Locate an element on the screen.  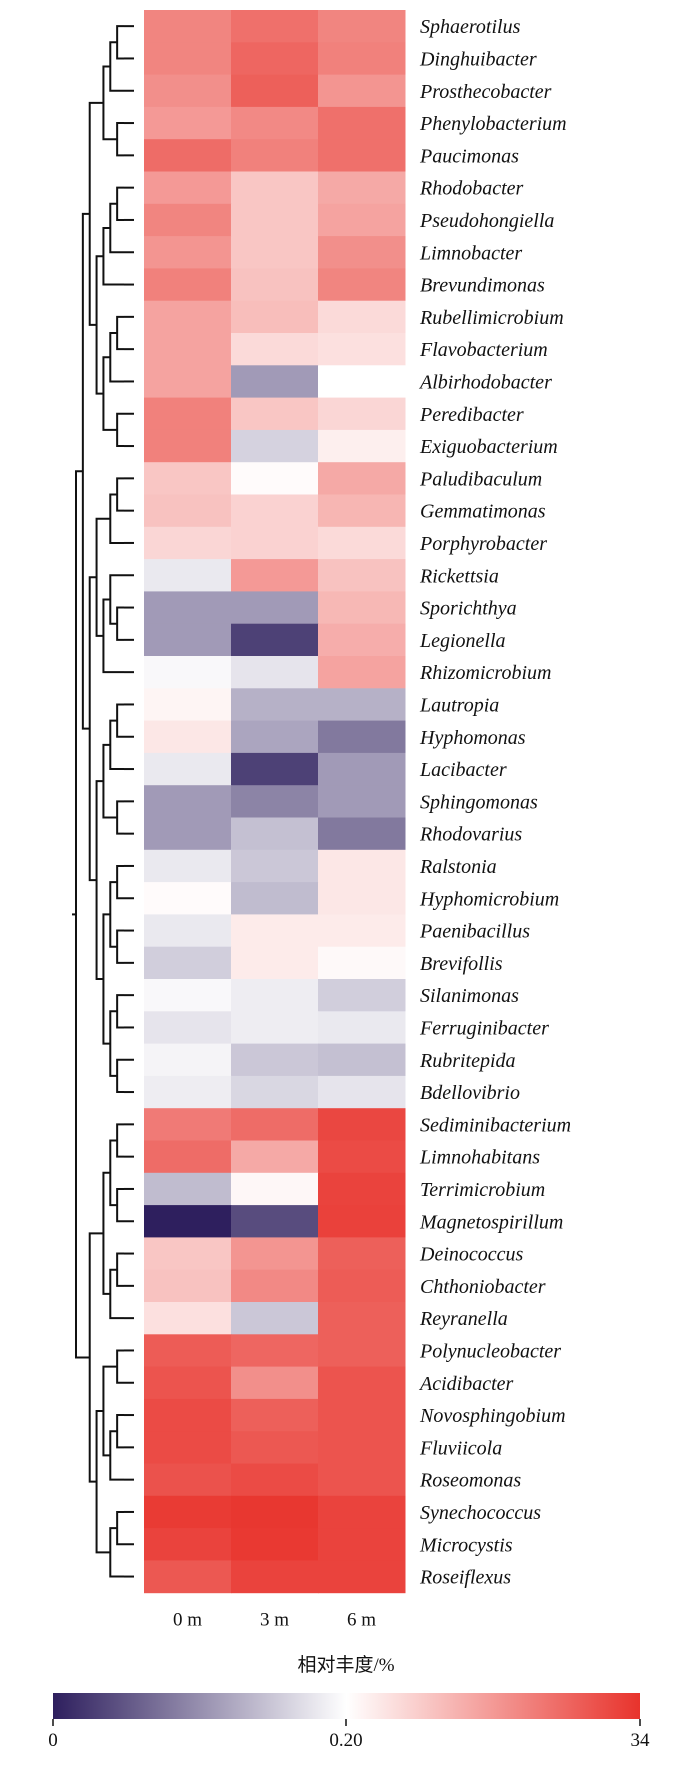
heatmap-cell-polynucleobacter-0-m is located at coordinates (188, 1351).